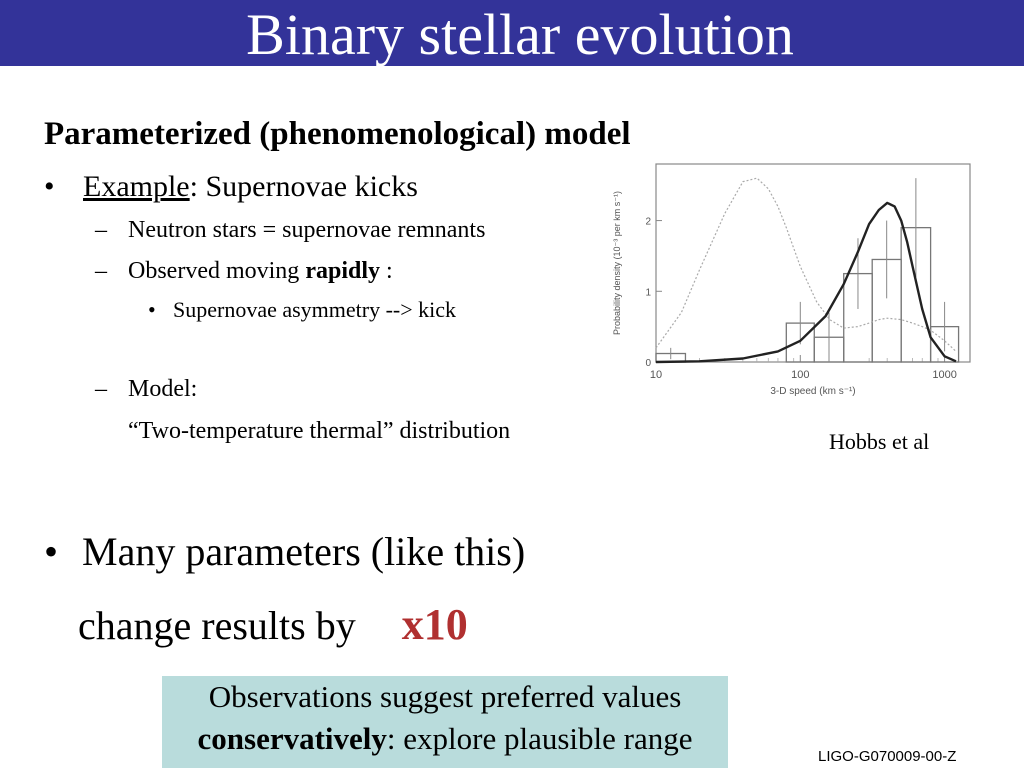 This screenshot has height=768, width=1024. I want to click on dotted-model-curve, so click(806, 264).